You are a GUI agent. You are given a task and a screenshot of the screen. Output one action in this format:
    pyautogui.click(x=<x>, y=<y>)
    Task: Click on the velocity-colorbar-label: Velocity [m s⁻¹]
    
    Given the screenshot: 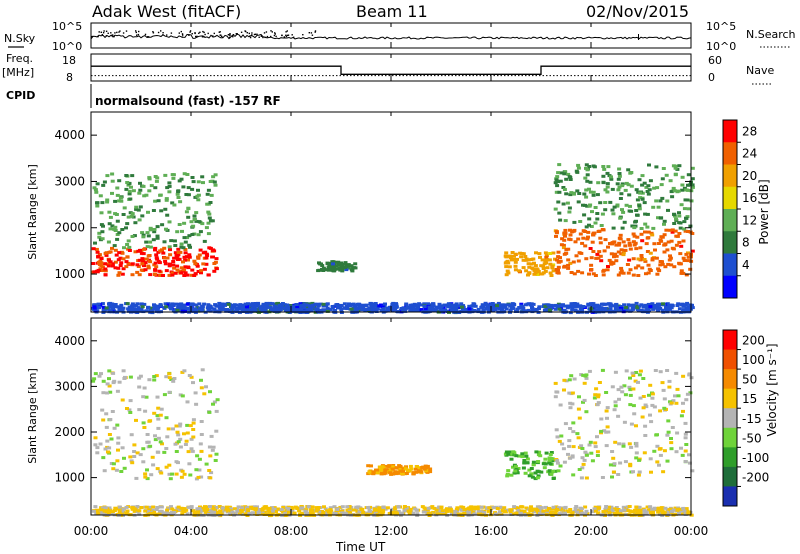 What is the action you would take?
    pyautogui.click(x=772, y=389)
    